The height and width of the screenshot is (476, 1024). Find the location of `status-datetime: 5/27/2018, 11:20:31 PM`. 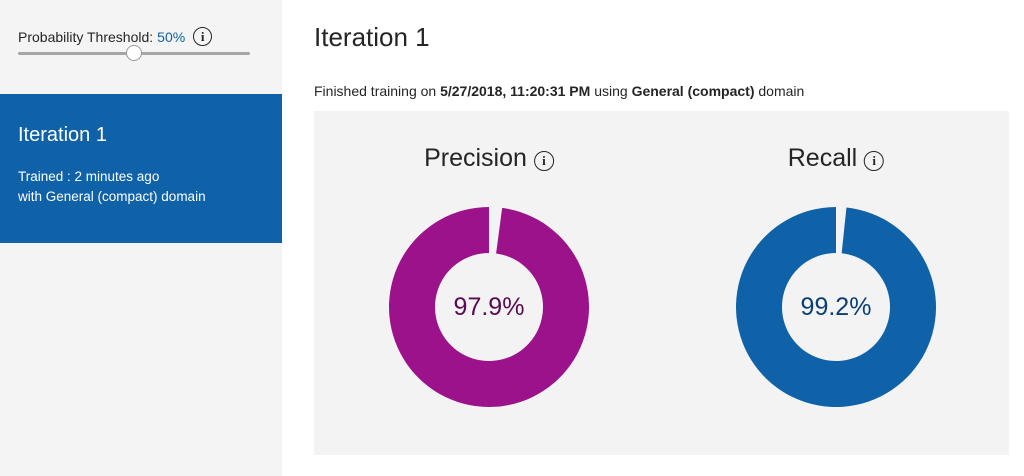

status-datetime: 5/27/2018, 11:20:31 PM is located at coordinates (515, 91).